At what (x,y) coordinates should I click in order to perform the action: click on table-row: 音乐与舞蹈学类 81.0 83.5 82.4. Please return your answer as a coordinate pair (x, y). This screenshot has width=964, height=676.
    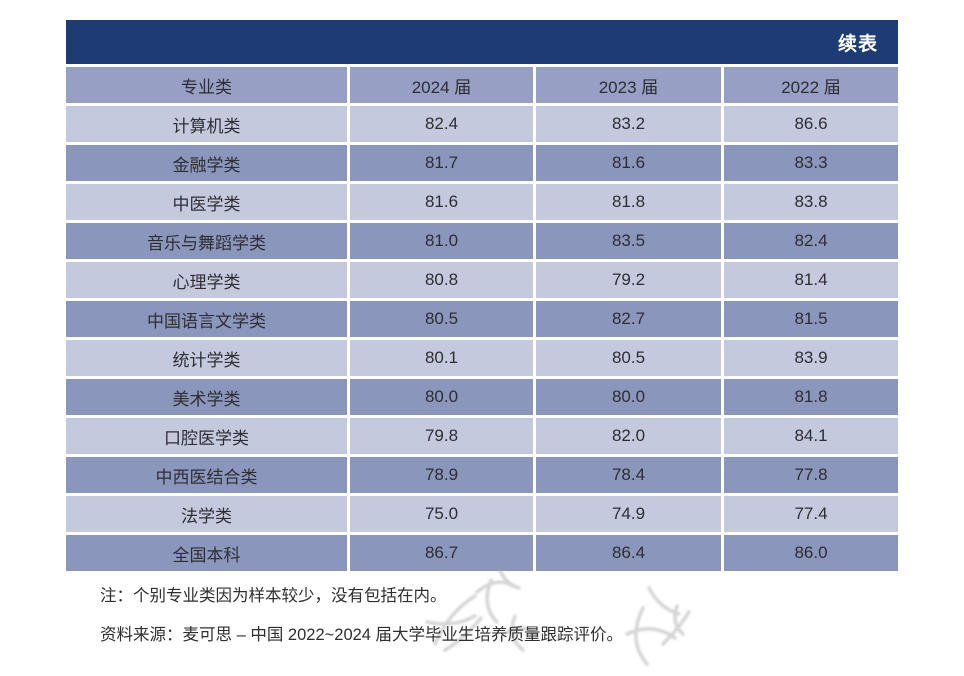
    Looking at the image, I should click on (482, 241).